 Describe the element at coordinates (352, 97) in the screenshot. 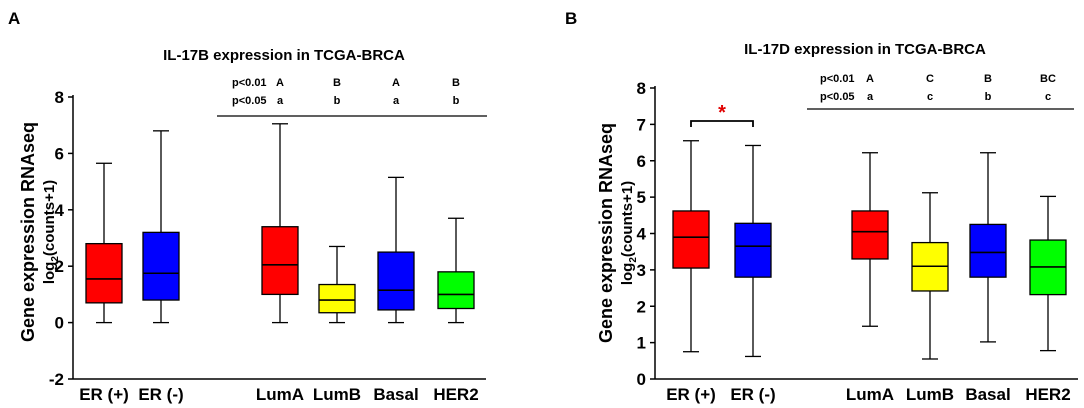

I see `significance-table-a: p<0.01 A B A Bp<0.05 a b a b` at that location.